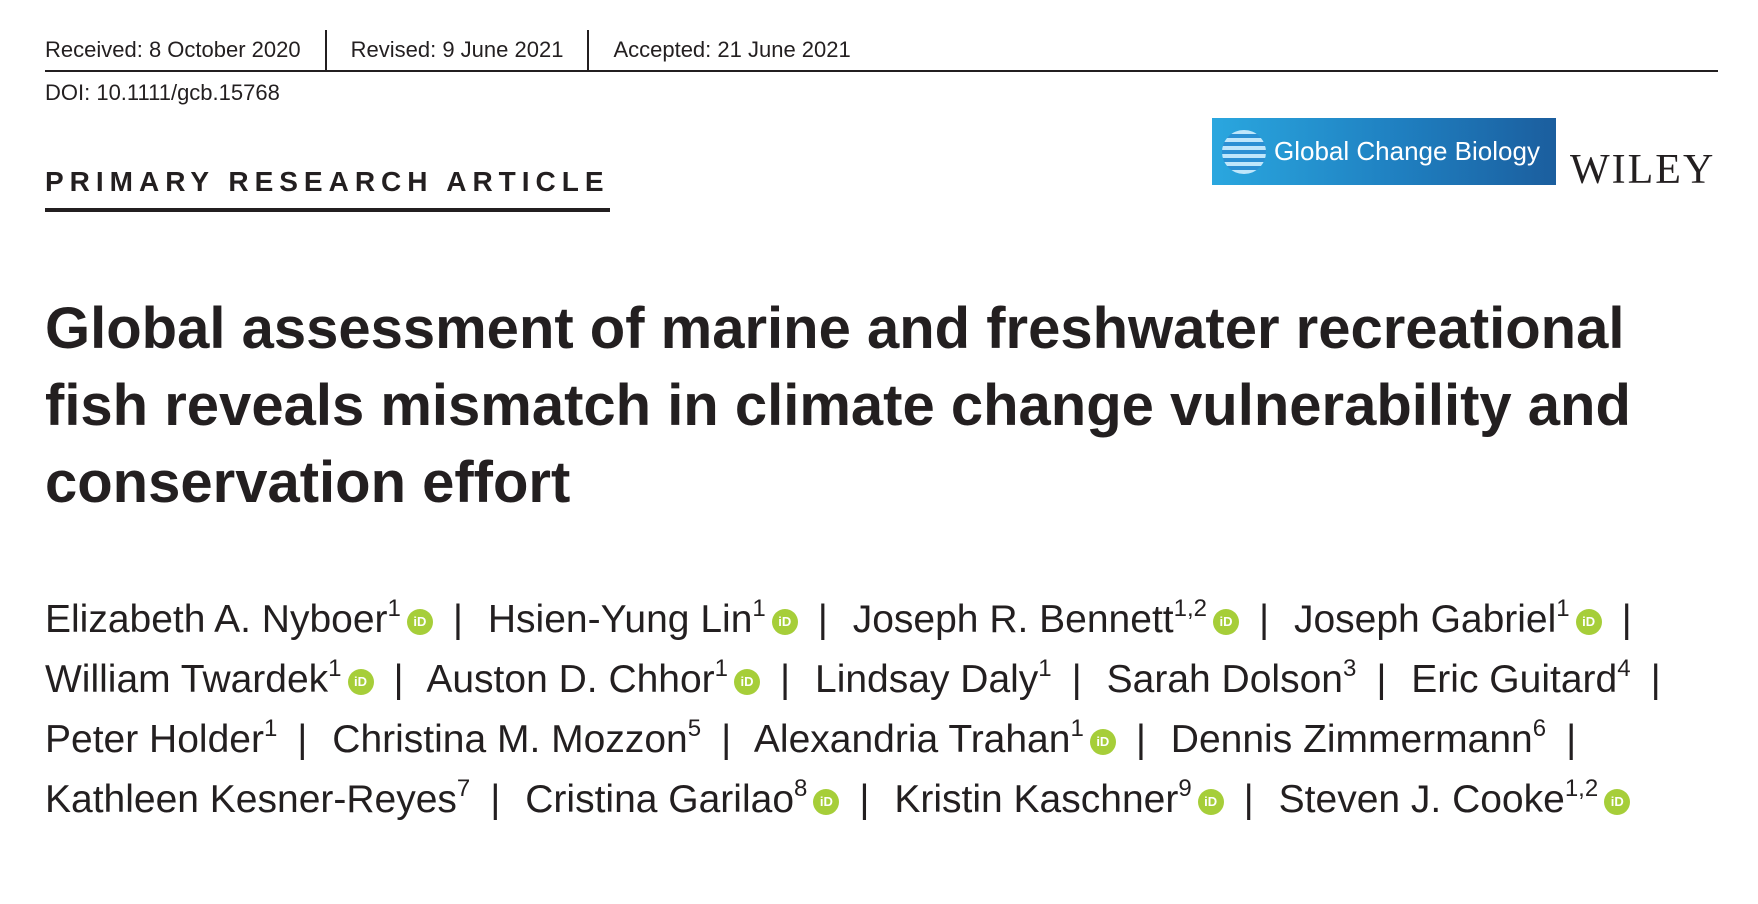 The height and width of the screenshot is (904, 1758). What do you see at coordinates (1244, 151) in the screenshot?
I see `globe-icon` at bounding box center [1244, 151].